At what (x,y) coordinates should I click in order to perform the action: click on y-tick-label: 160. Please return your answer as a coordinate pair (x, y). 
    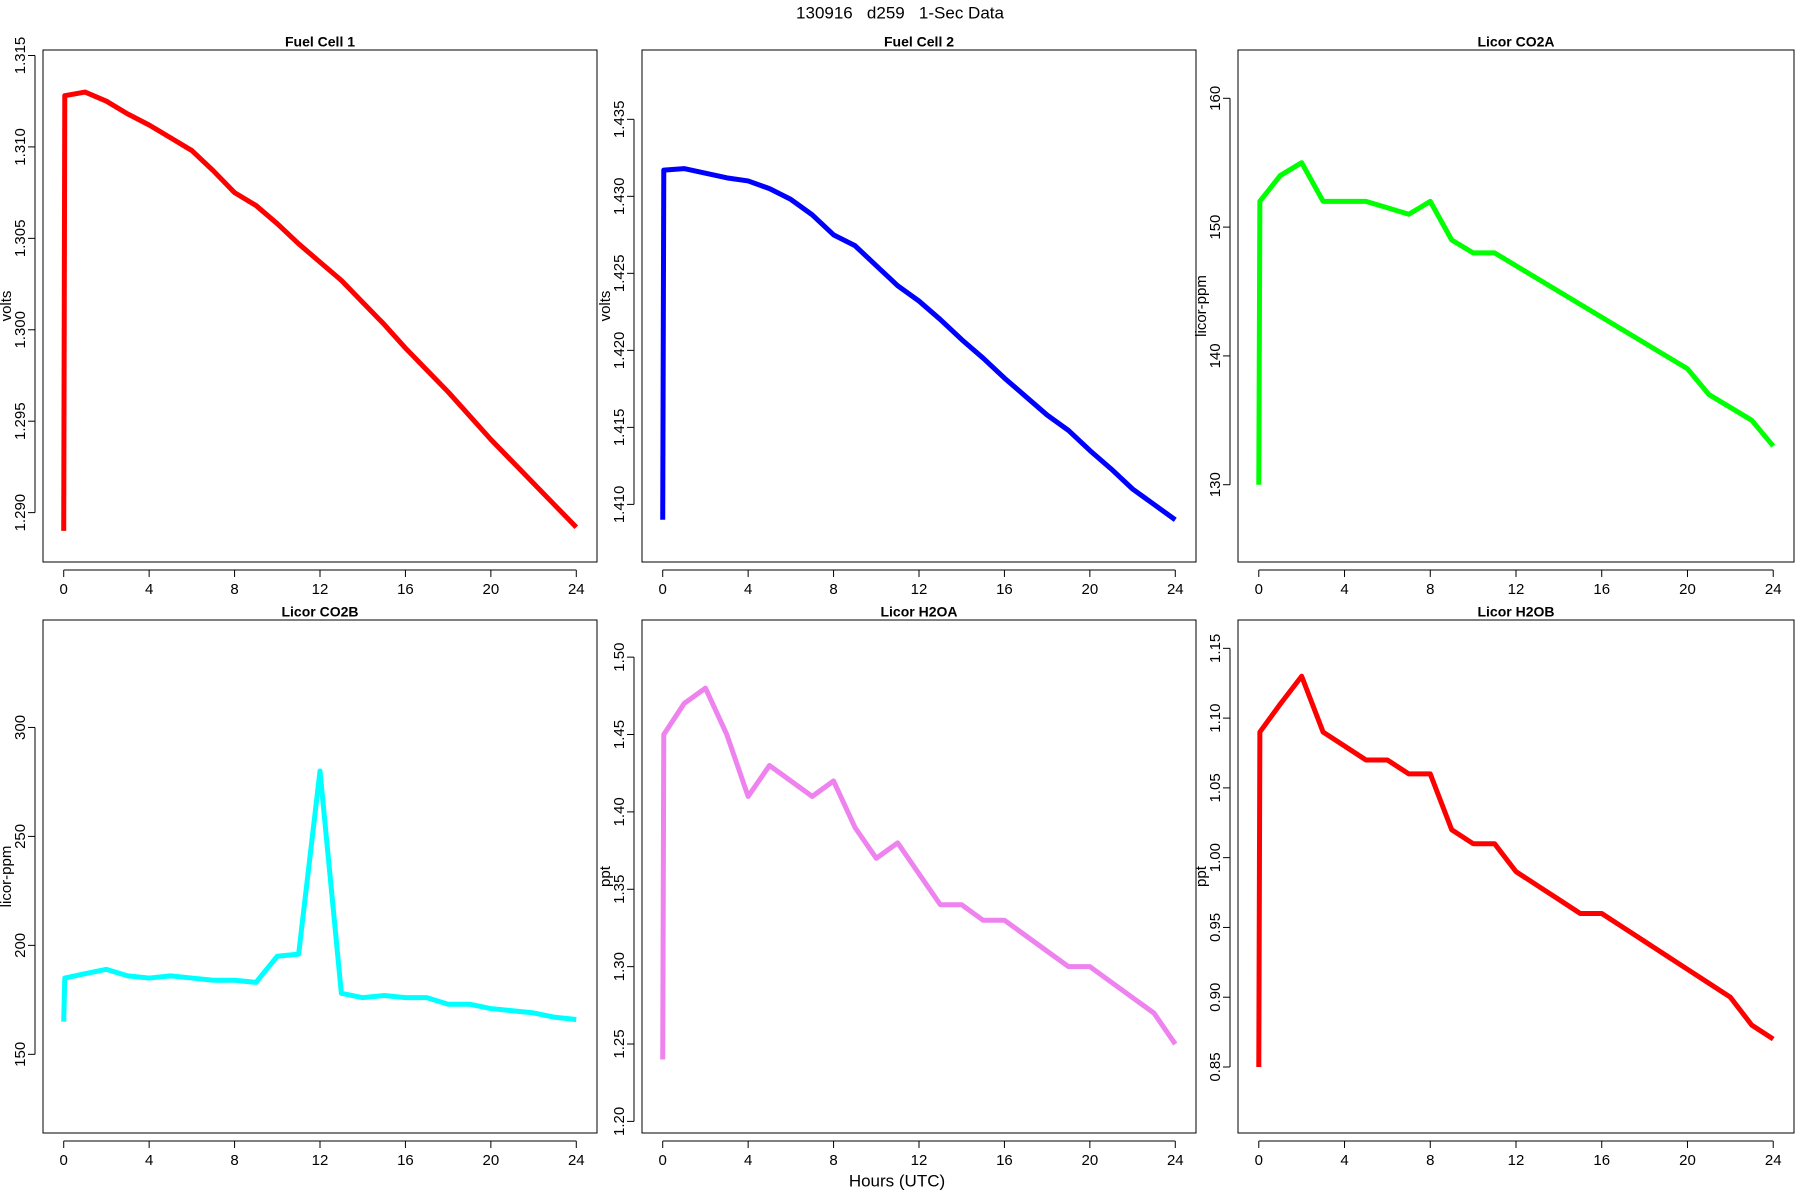
    Looking at the image, I should click on (1215, 98).